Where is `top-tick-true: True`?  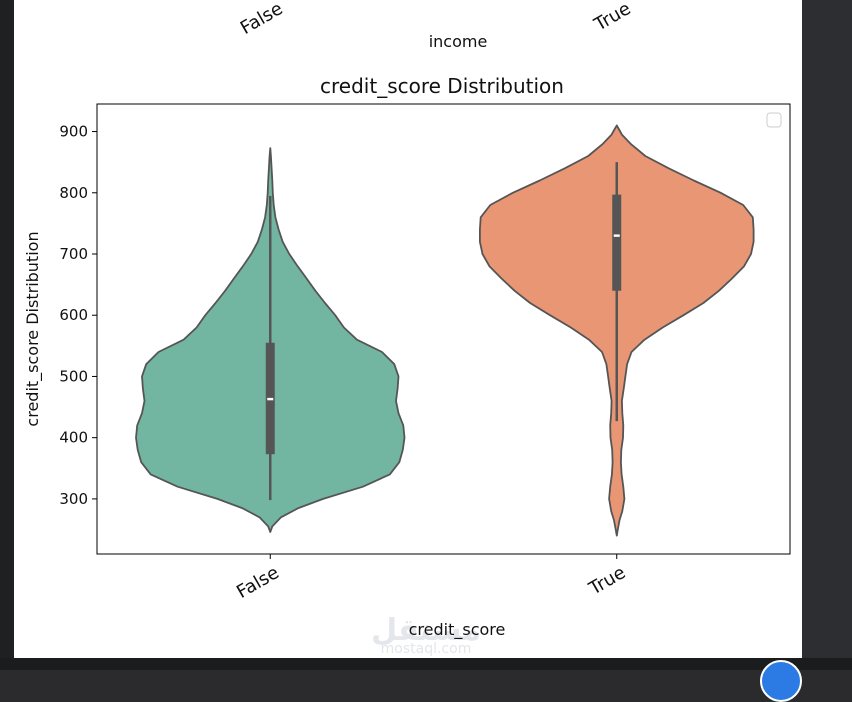 top-tick-true: True is located at coordinates (612, 18).